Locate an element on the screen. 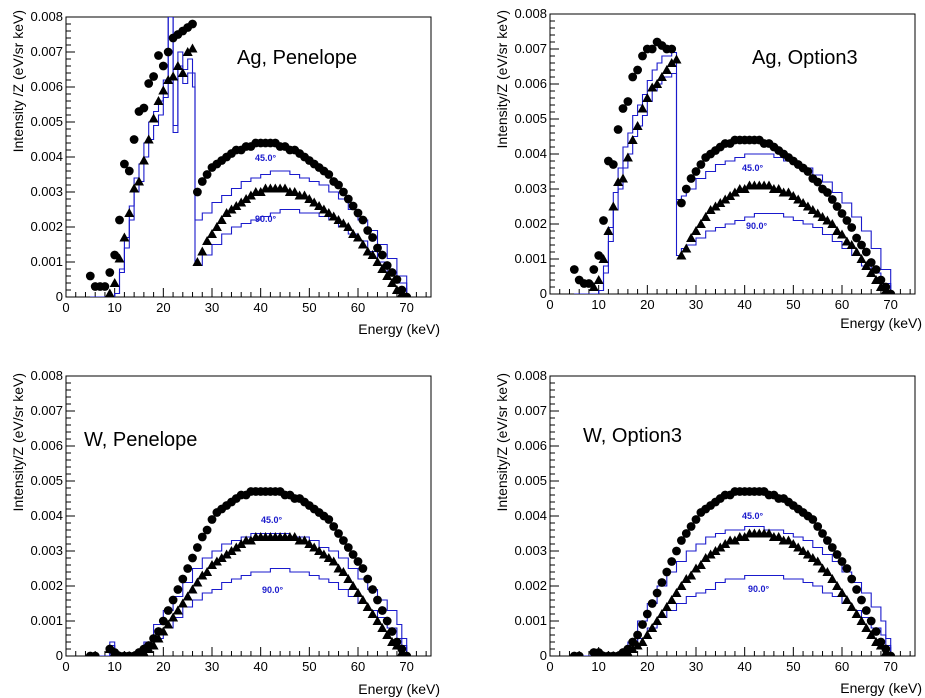 The height and width of the screenshot is (698, 925). y-tick-label: 0 is located at coordinates (59, 296).